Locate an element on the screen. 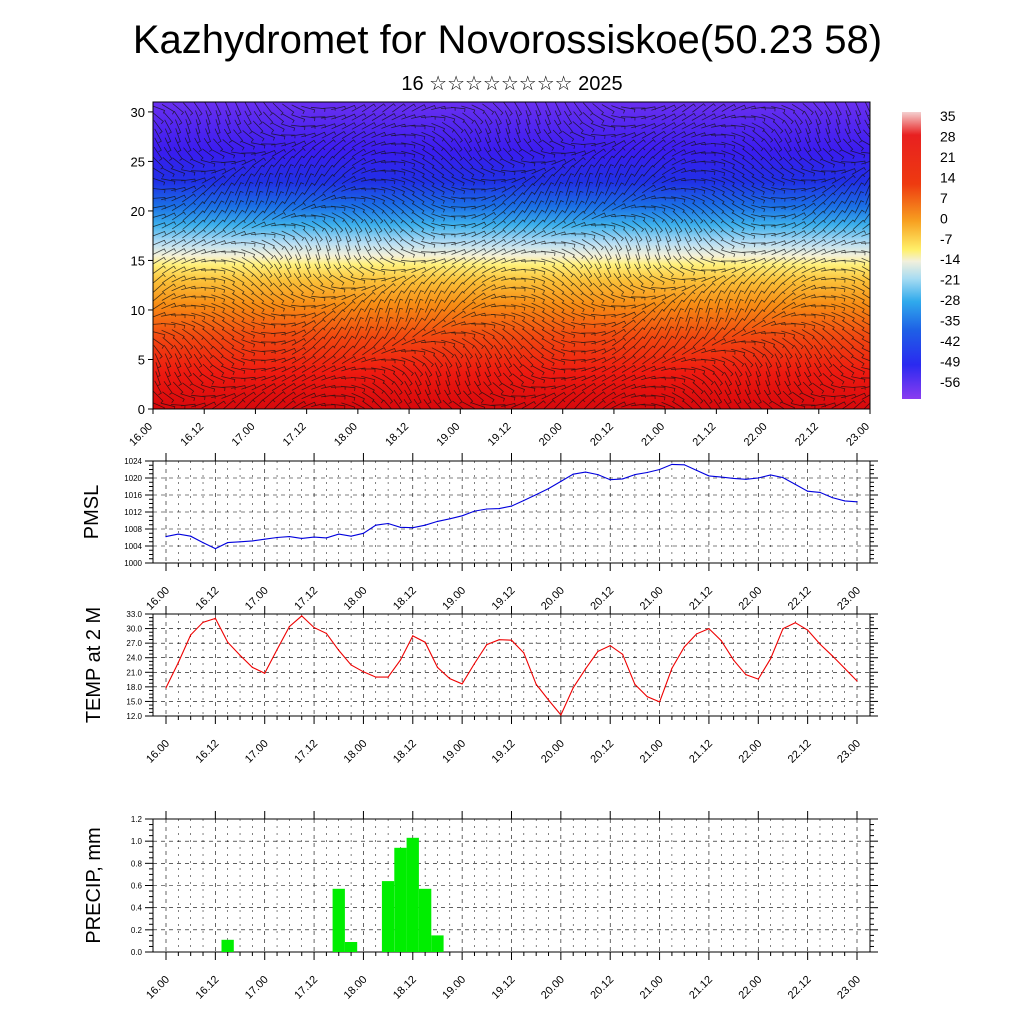 The width and height of the screenshot is (1024, 1024). colorbar-label: -28 is located at coordinates (950, 300).